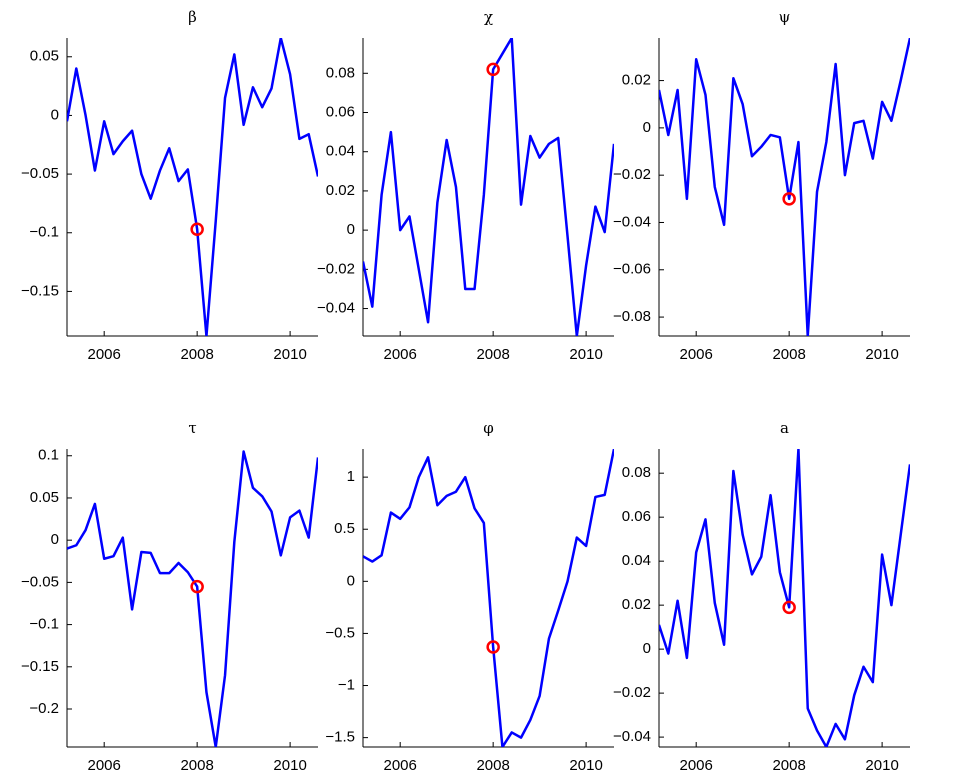 The width and height of the screenshot is (956, 783). Describe the element at coordinates (488, 428) in the screenshot. I see `subplot-title: φ` at that location.